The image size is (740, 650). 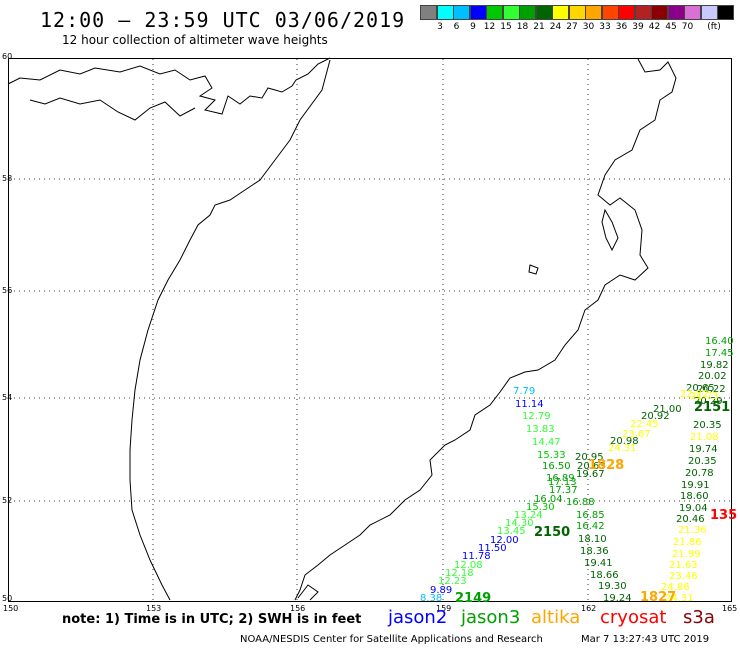 What do you see at coordinates (7, 178) in the screenshot?
I see `lat-label-58: 58` at bounding box center [7, 178].